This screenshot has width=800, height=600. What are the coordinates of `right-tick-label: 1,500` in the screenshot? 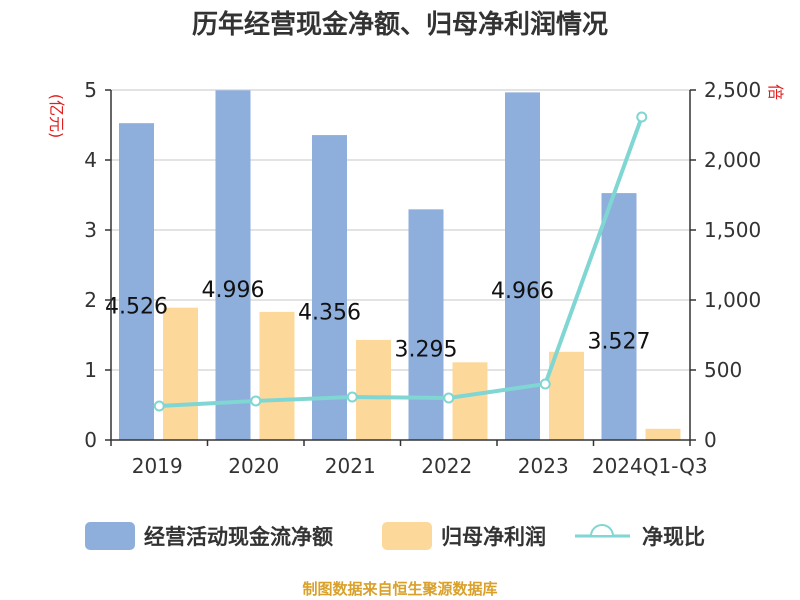 It's located at (732, 230).